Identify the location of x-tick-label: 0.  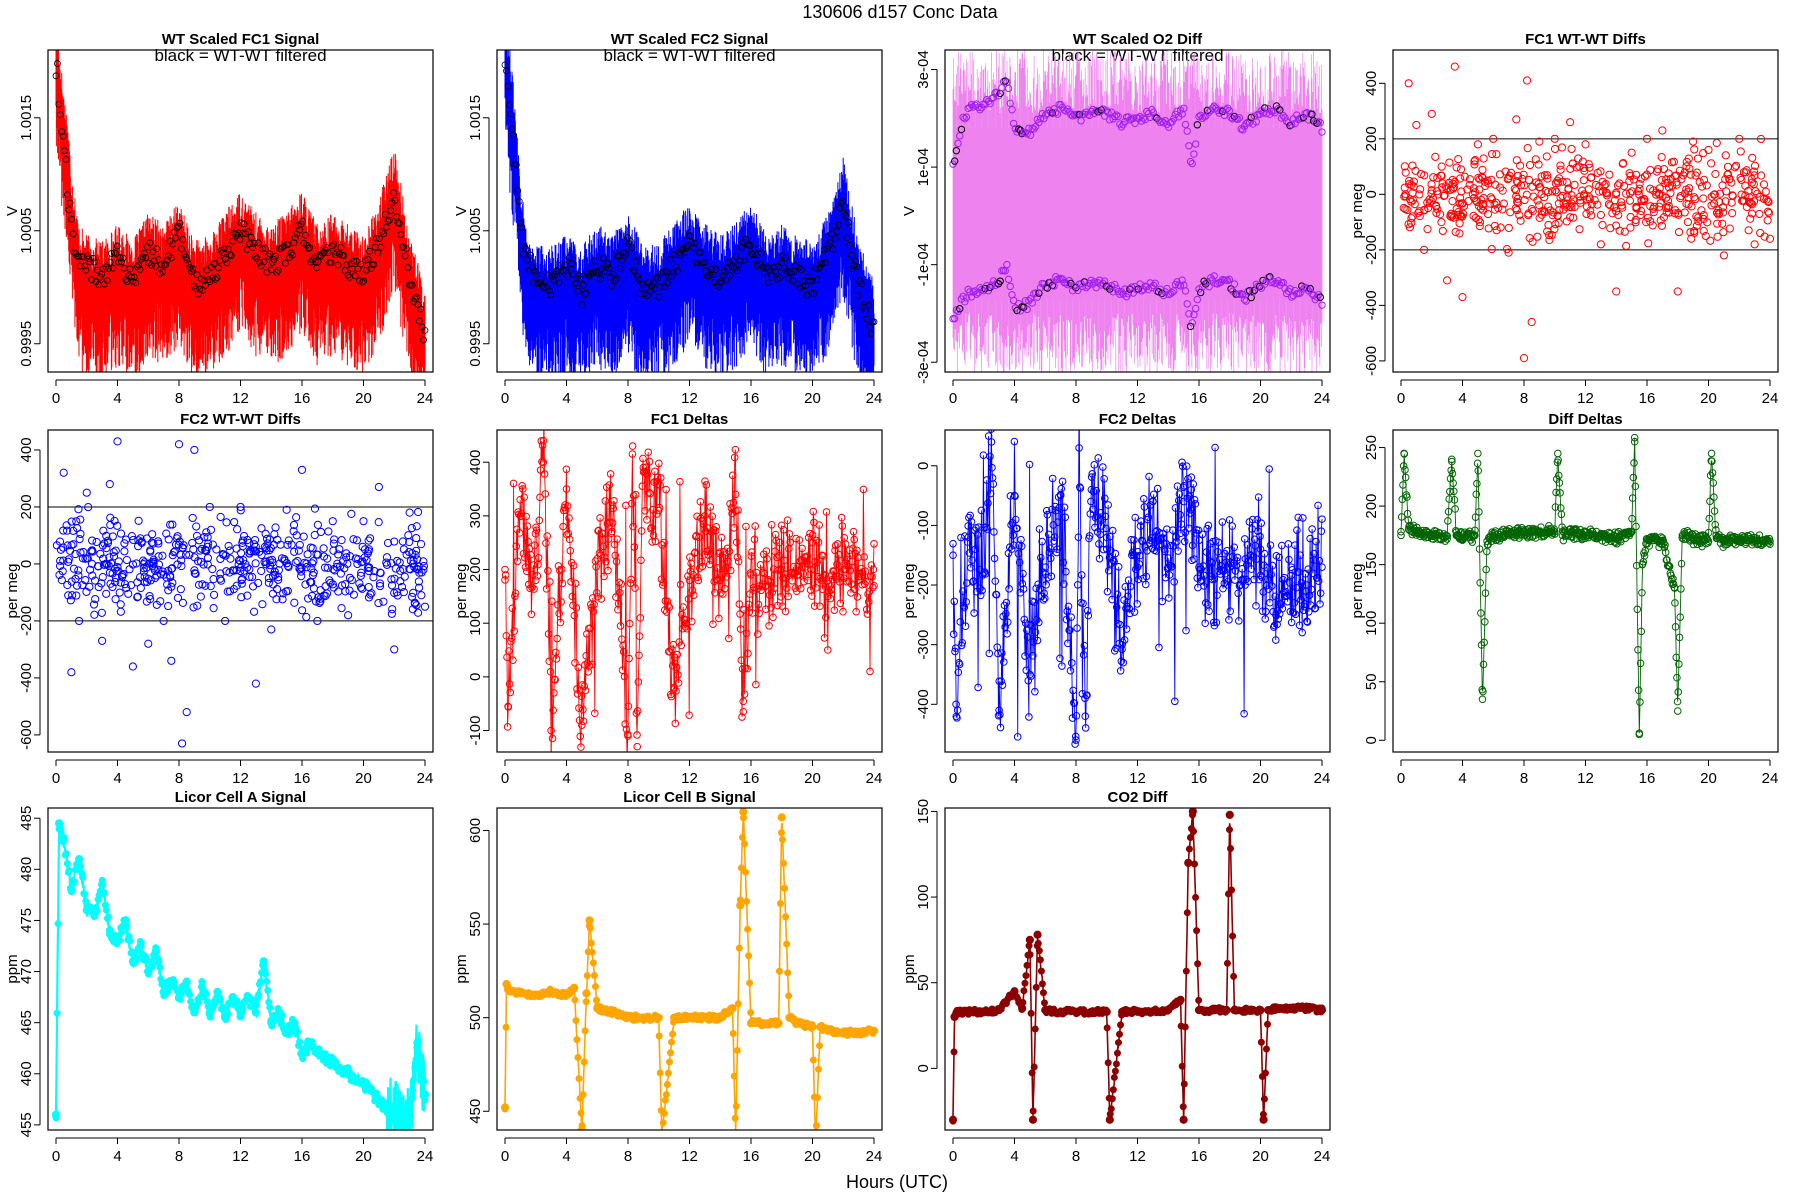
(56, 398).